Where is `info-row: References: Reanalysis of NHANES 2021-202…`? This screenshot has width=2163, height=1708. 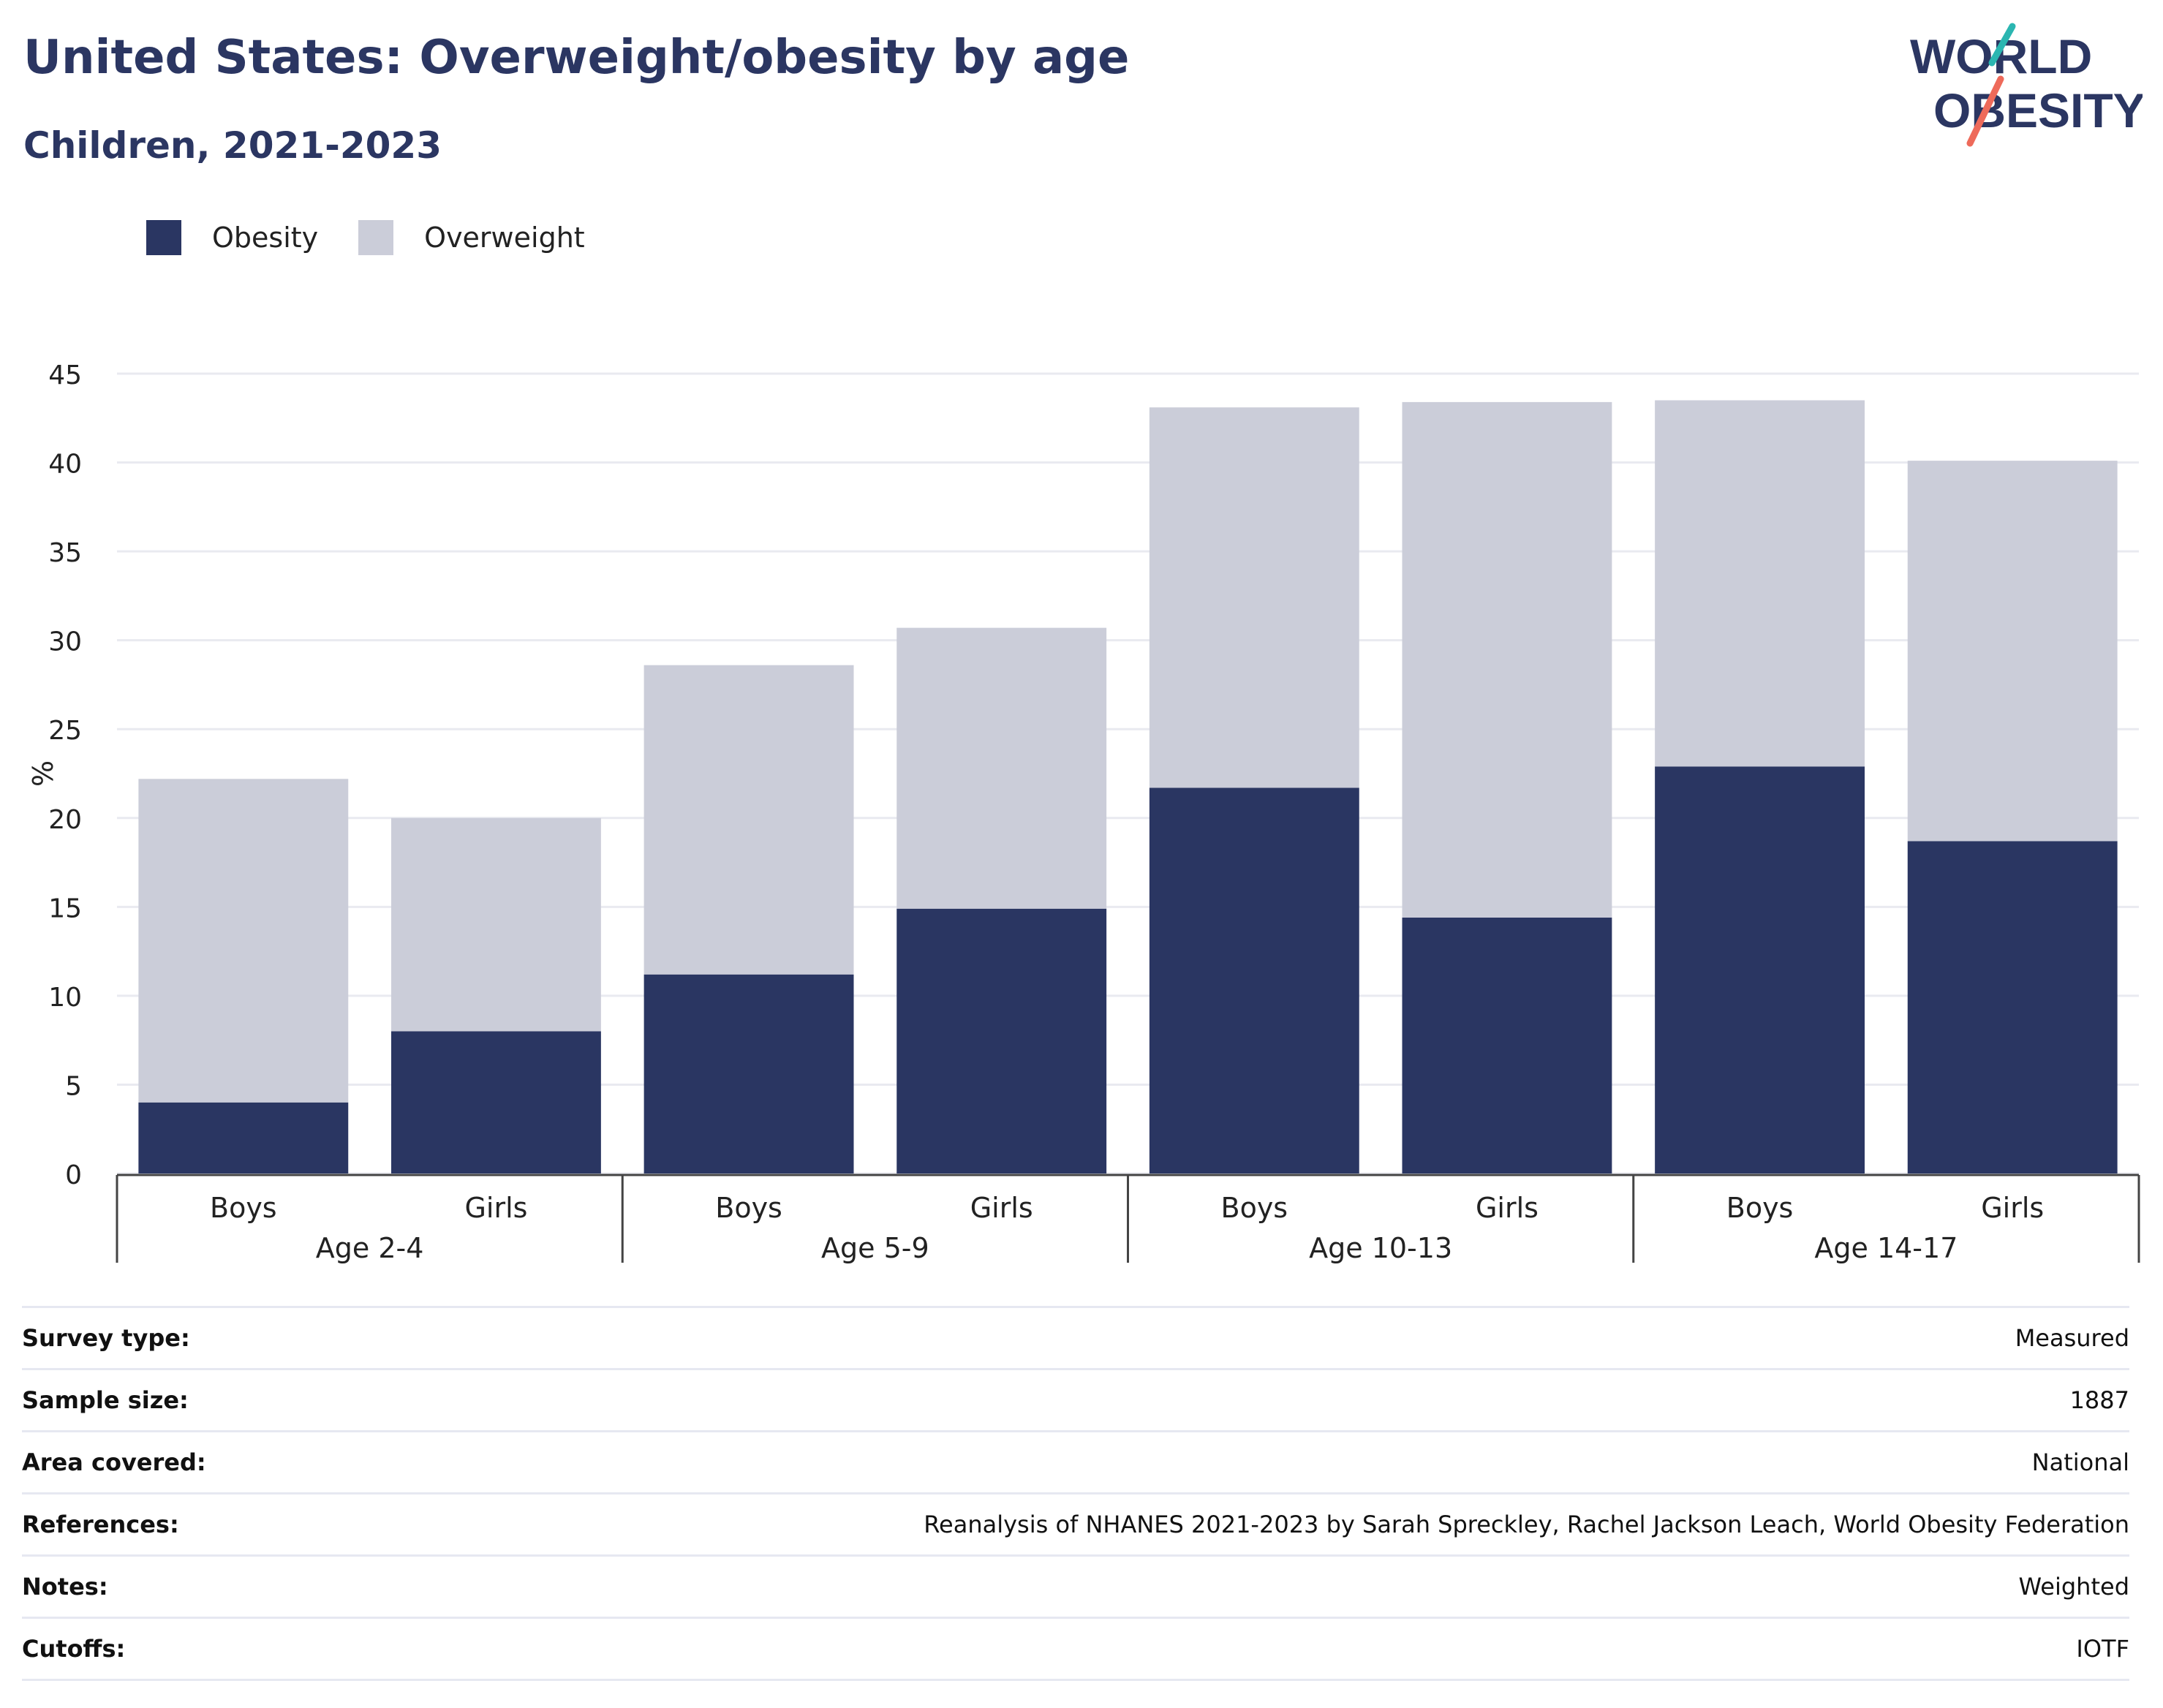 info-row: References: Reanalysis of NHANES 2021-202… is located at coordinates (1075, 1525).